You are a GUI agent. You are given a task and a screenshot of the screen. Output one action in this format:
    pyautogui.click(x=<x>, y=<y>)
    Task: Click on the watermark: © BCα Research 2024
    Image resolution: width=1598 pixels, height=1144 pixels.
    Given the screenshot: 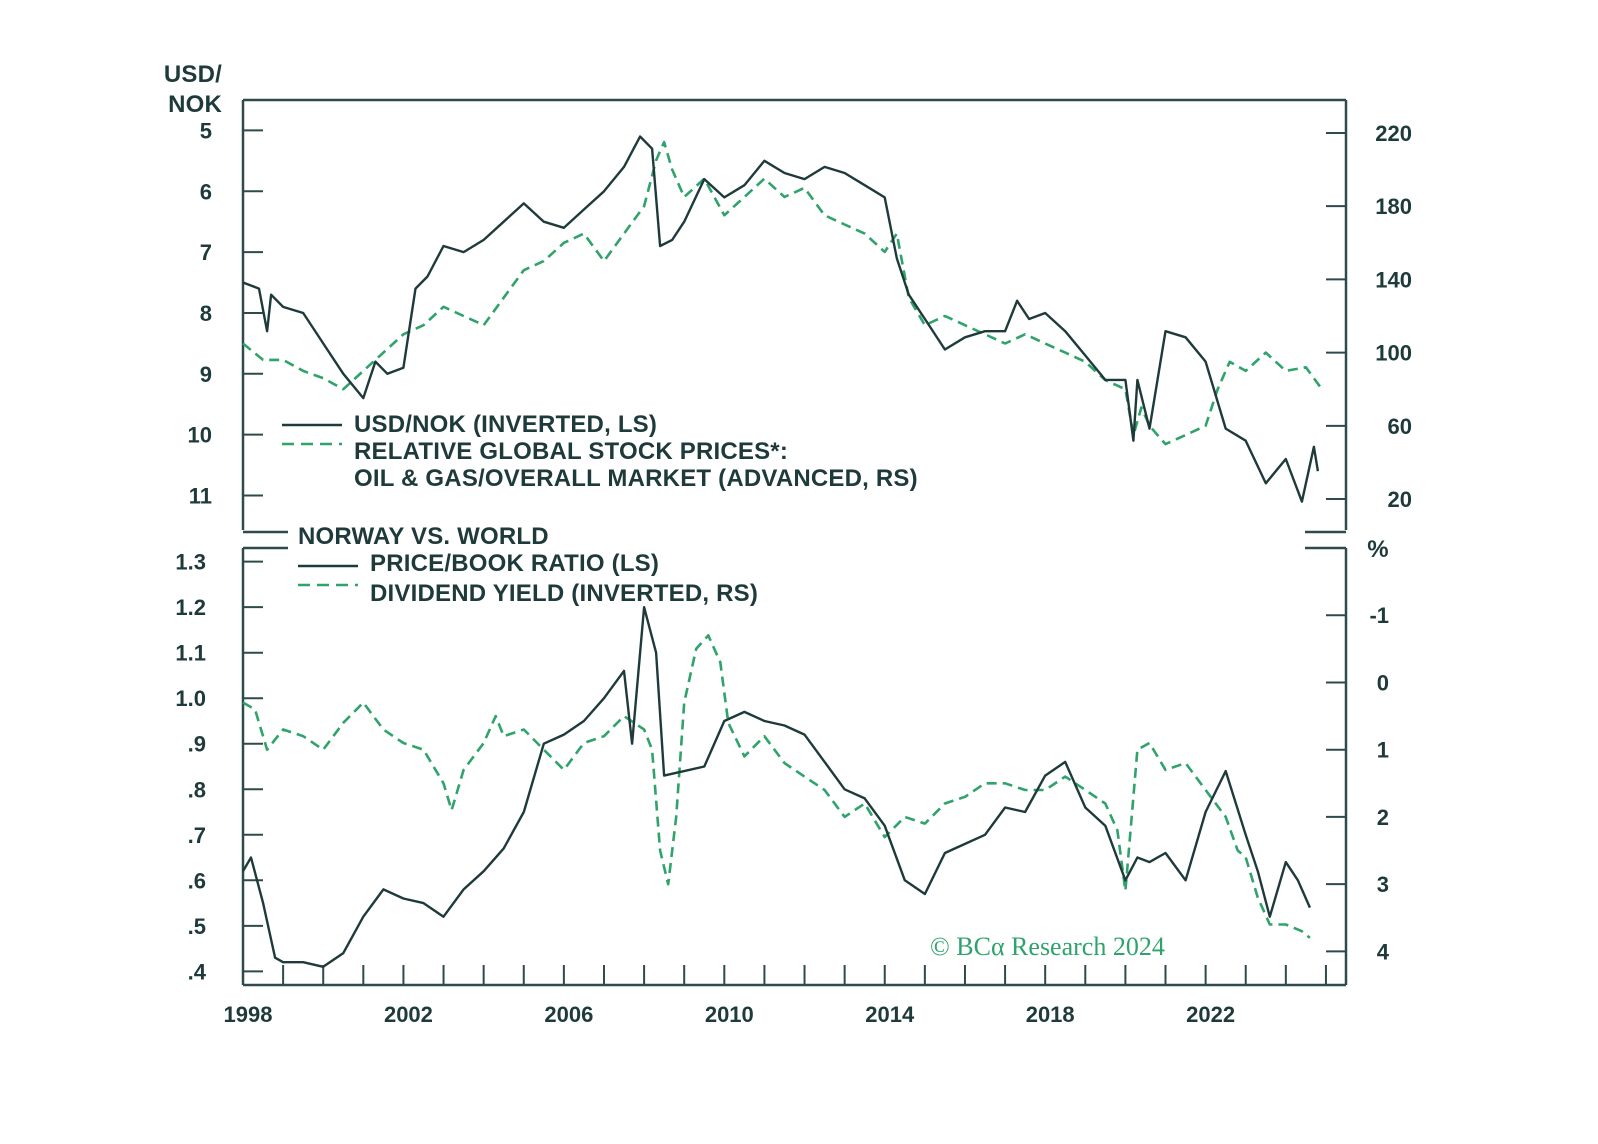 What is the action you would take?
    pyautogui.click(x=1047, y=946)
    